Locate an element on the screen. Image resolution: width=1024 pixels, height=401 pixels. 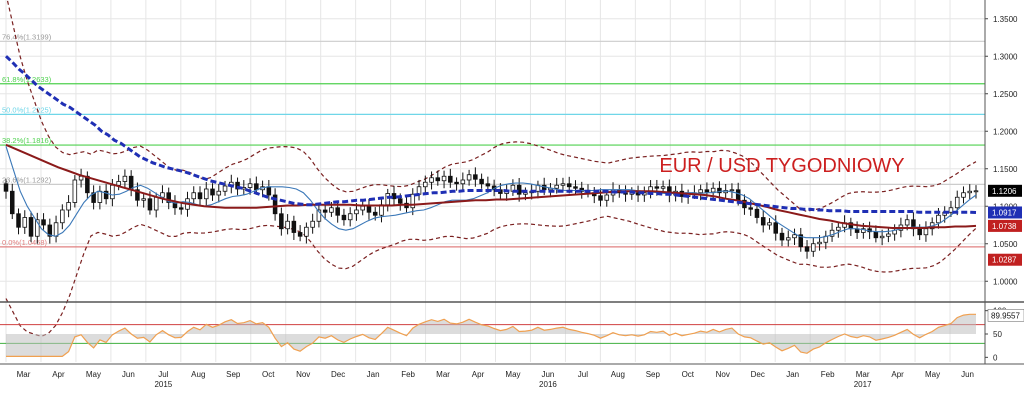
indicator-tag: 89.9557 is located at coordinates (1005, 315).